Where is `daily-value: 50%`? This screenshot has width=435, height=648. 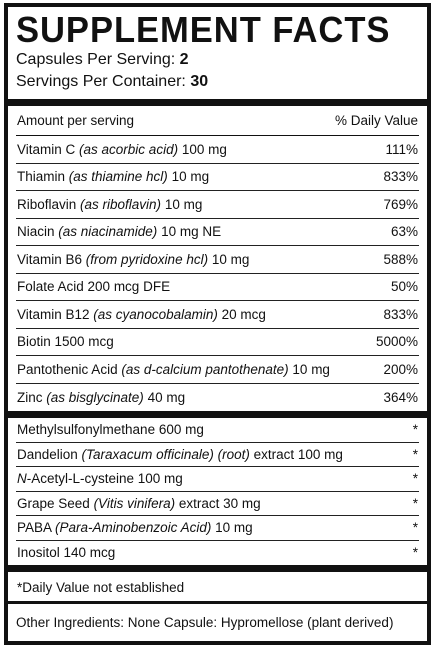 daily-value: 50% is located at coordinates (404, 287).